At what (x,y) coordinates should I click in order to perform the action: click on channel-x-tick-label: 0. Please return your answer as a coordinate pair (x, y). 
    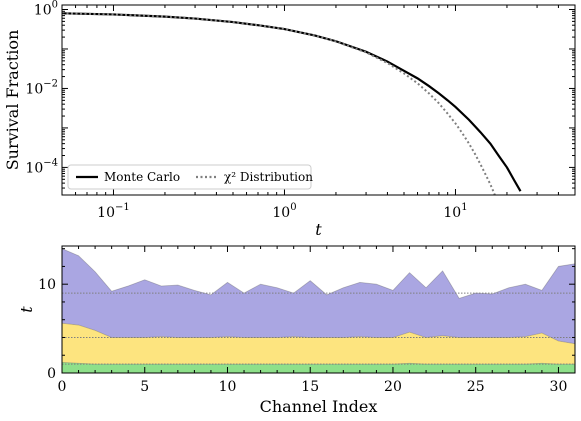
    Looking at the image, I should click on (62, 387).